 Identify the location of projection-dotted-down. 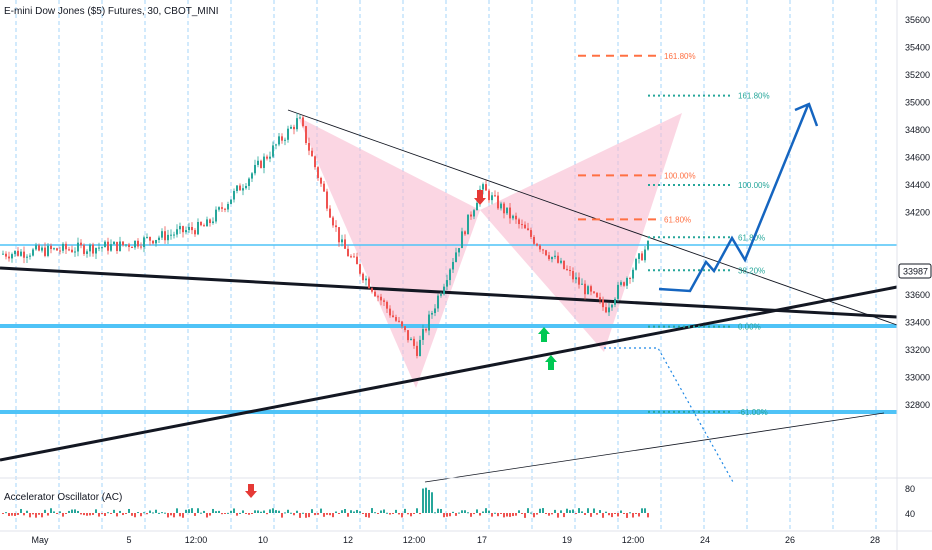
(669, 415).